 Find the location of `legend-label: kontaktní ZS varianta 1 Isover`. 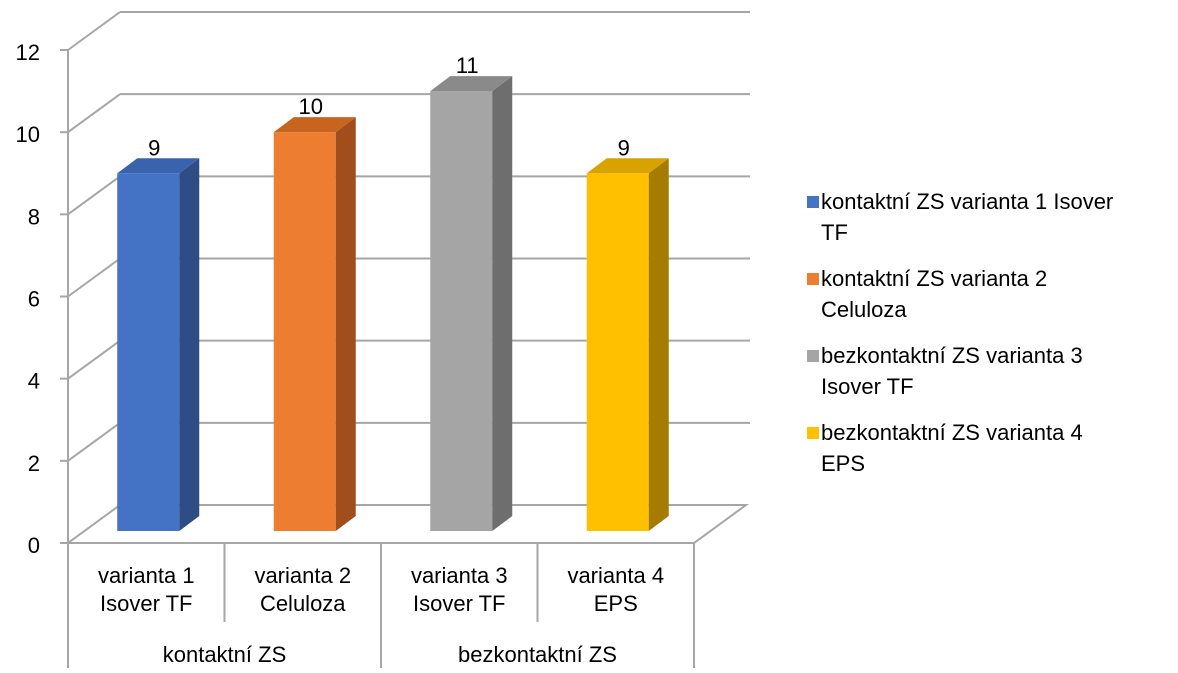

legend-label: kontaktní ZS varianta 1 Isover is located at coordinates (967, 201).